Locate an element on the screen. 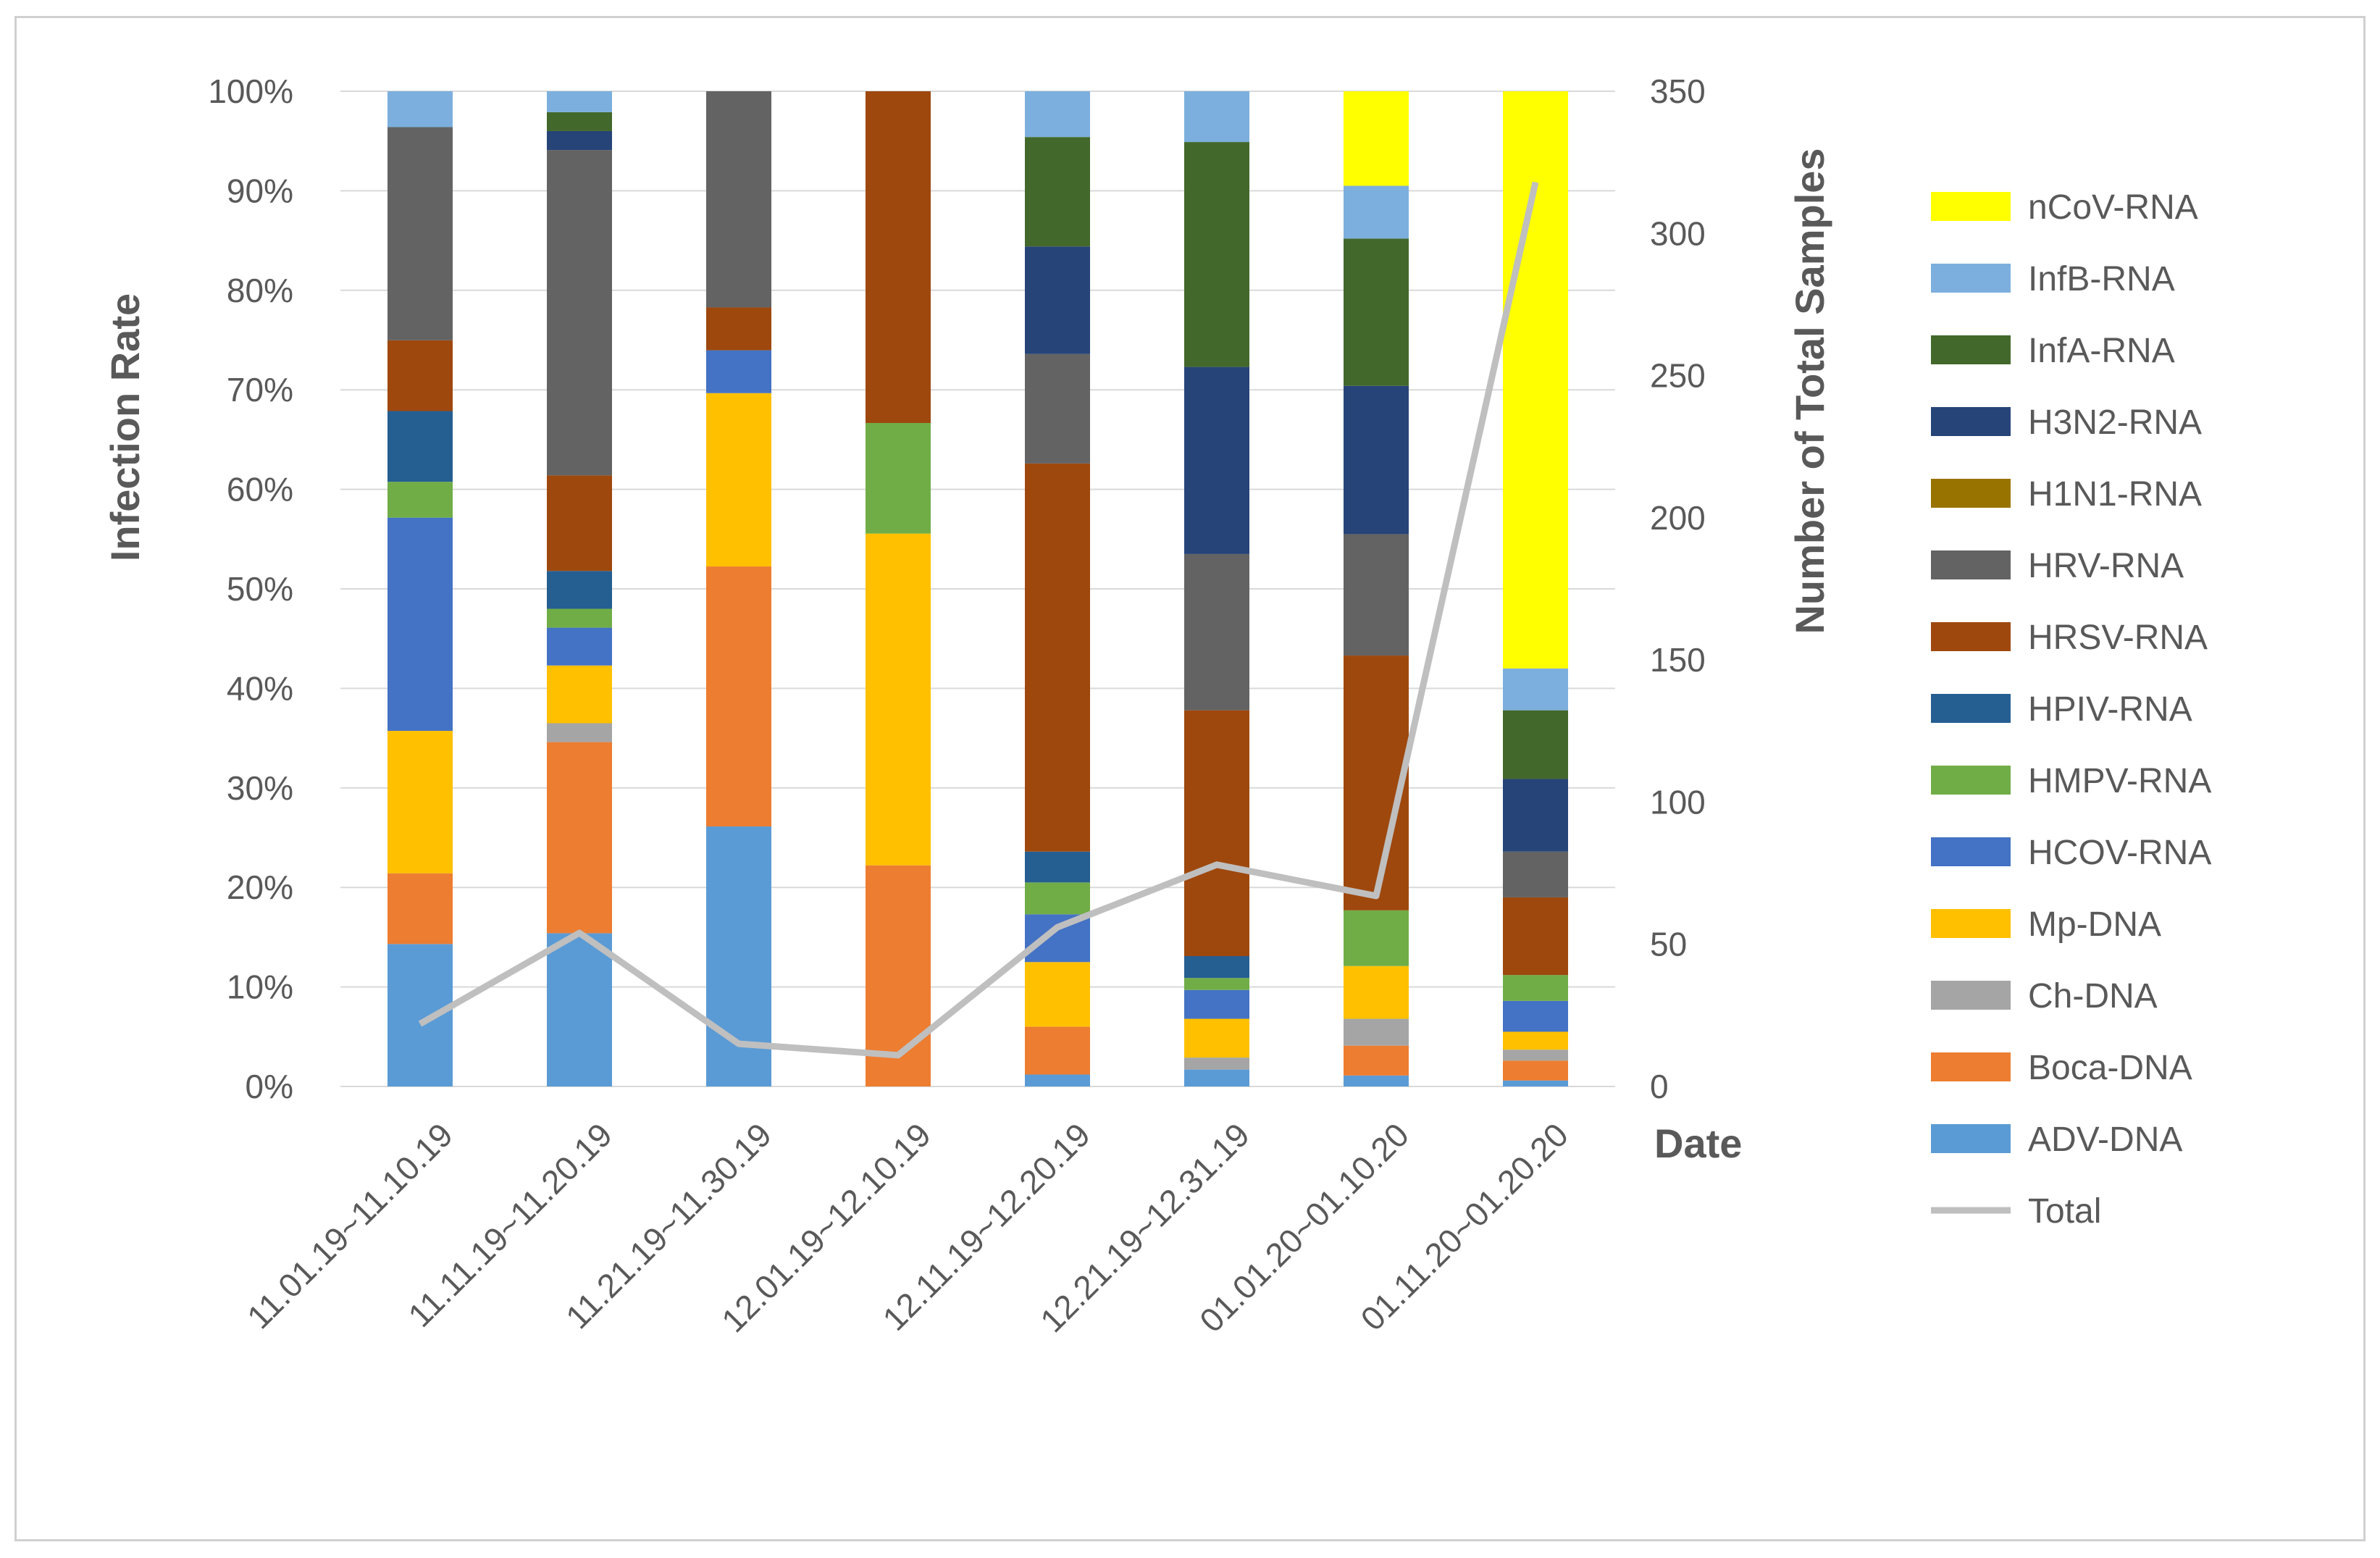  legend-item: ADV-DNA is located at coordinates (2056, 1140).